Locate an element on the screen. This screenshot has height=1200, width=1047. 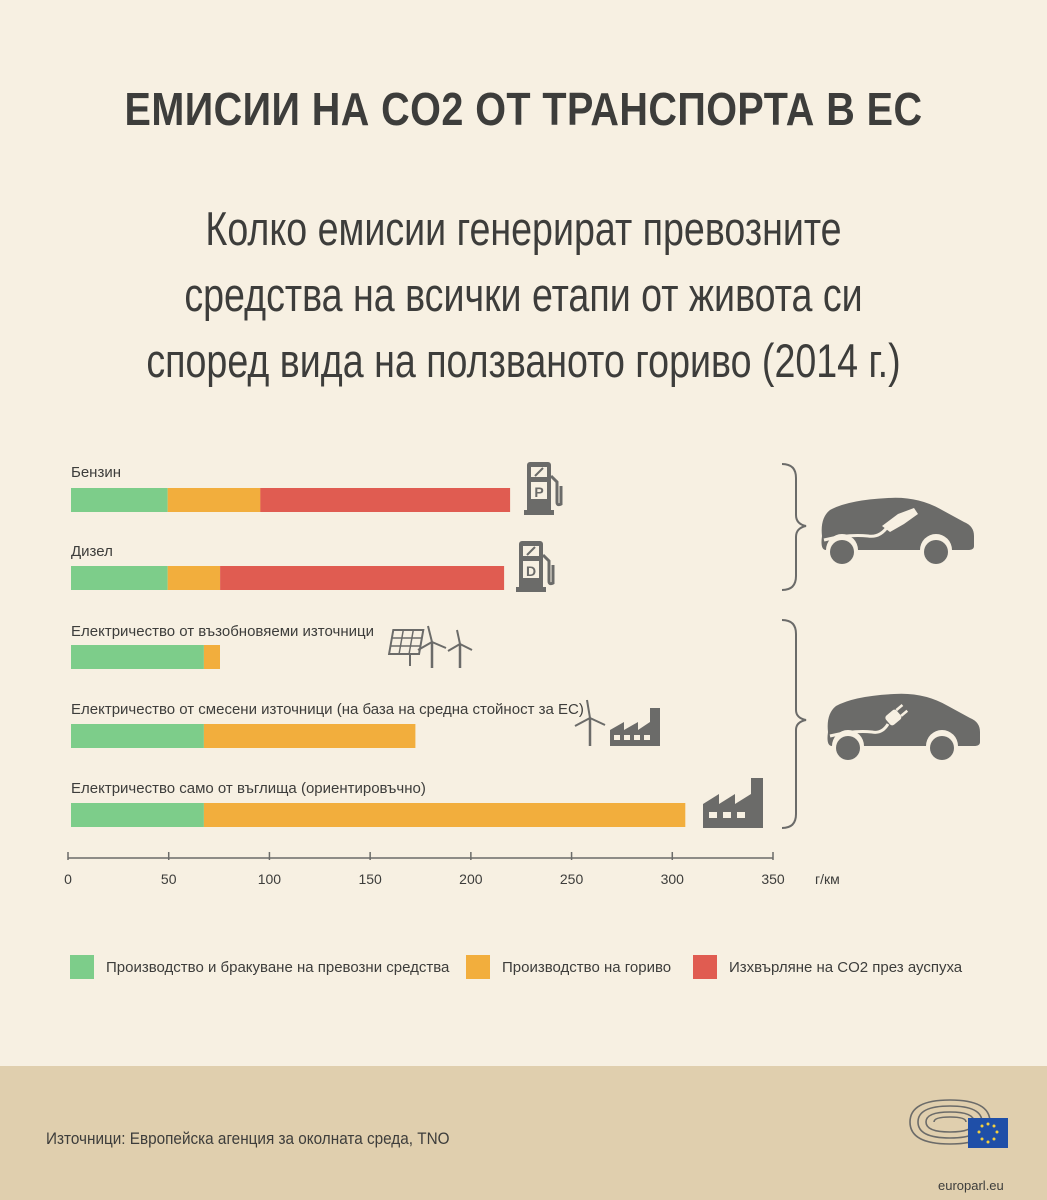
subtitle-line-1: Колко емисии генерират превозните is located at coordinates (523, 228).